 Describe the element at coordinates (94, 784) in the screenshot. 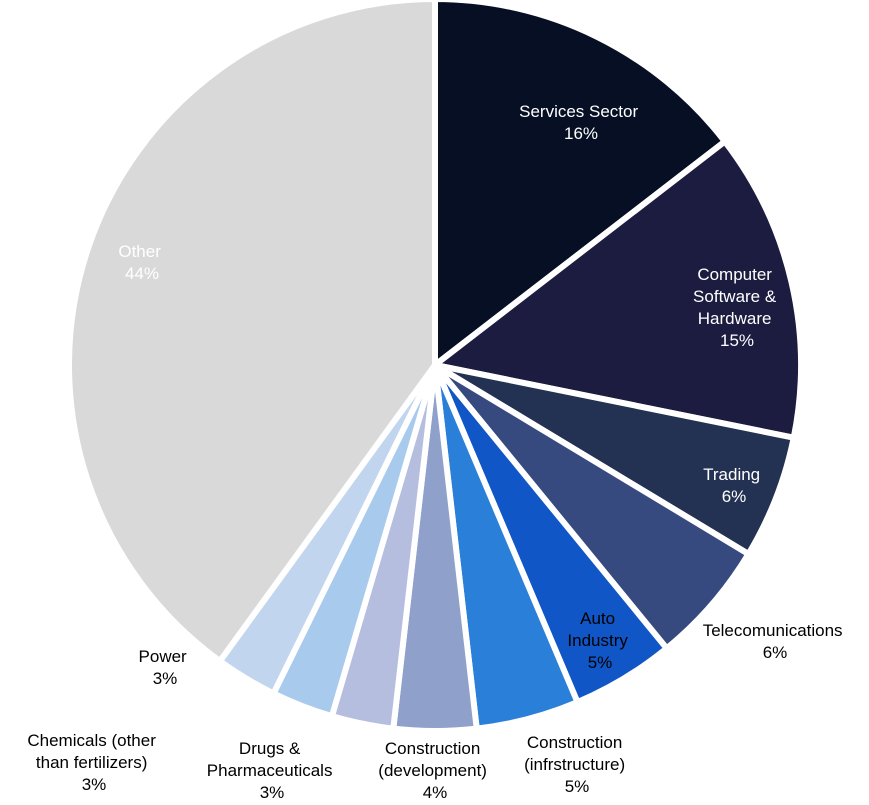

I see `label-chemicals-value: 3%` at that location.